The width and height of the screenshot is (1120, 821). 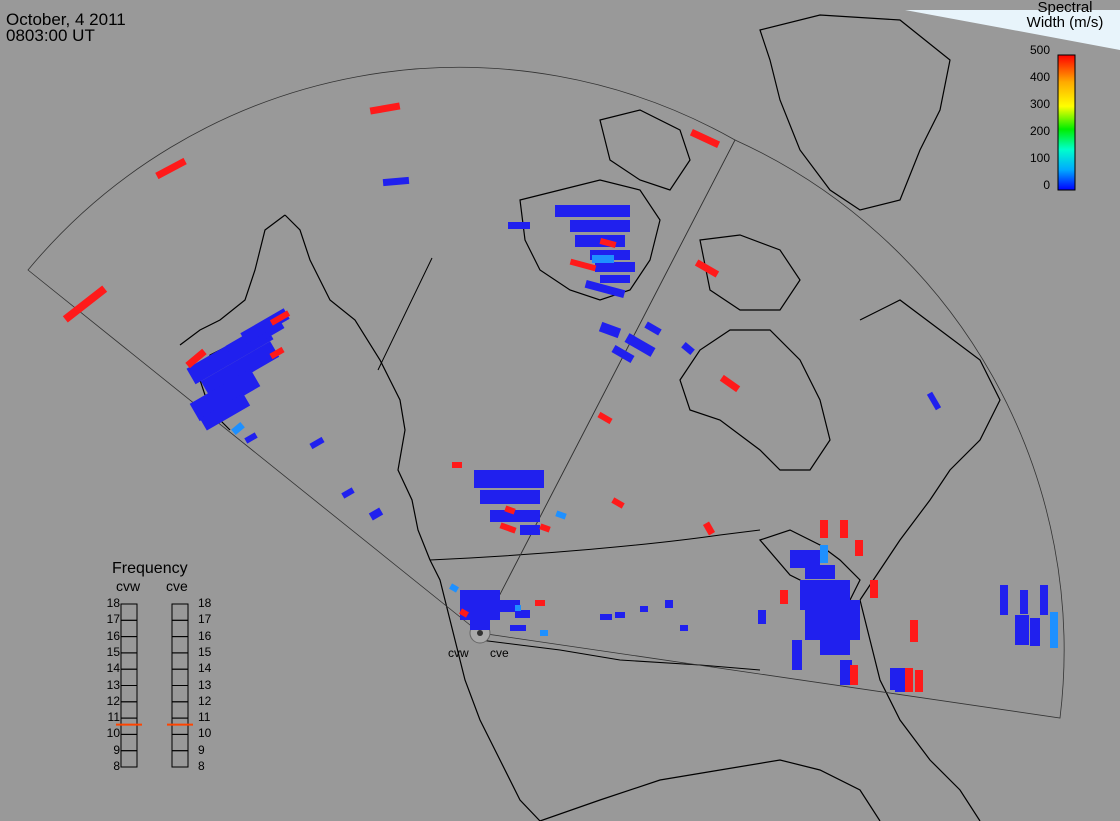 What do you see at coordinates (205, 668) in the screenshot?
I see `frequency-level-label: 14` at bounding box center [205, 668].